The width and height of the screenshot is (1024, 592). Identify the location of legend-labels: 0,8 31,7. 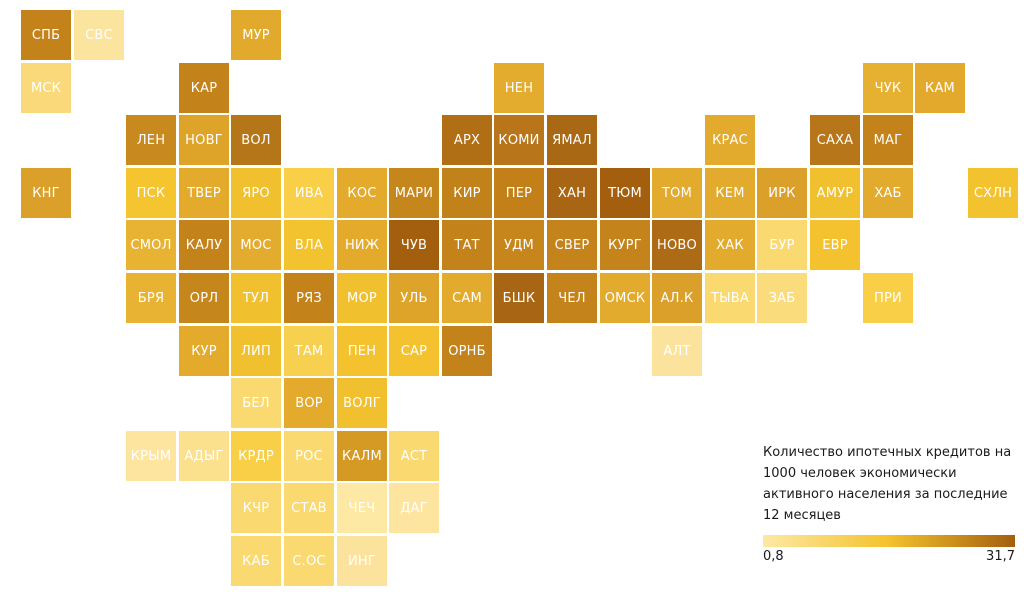
(889, 556).